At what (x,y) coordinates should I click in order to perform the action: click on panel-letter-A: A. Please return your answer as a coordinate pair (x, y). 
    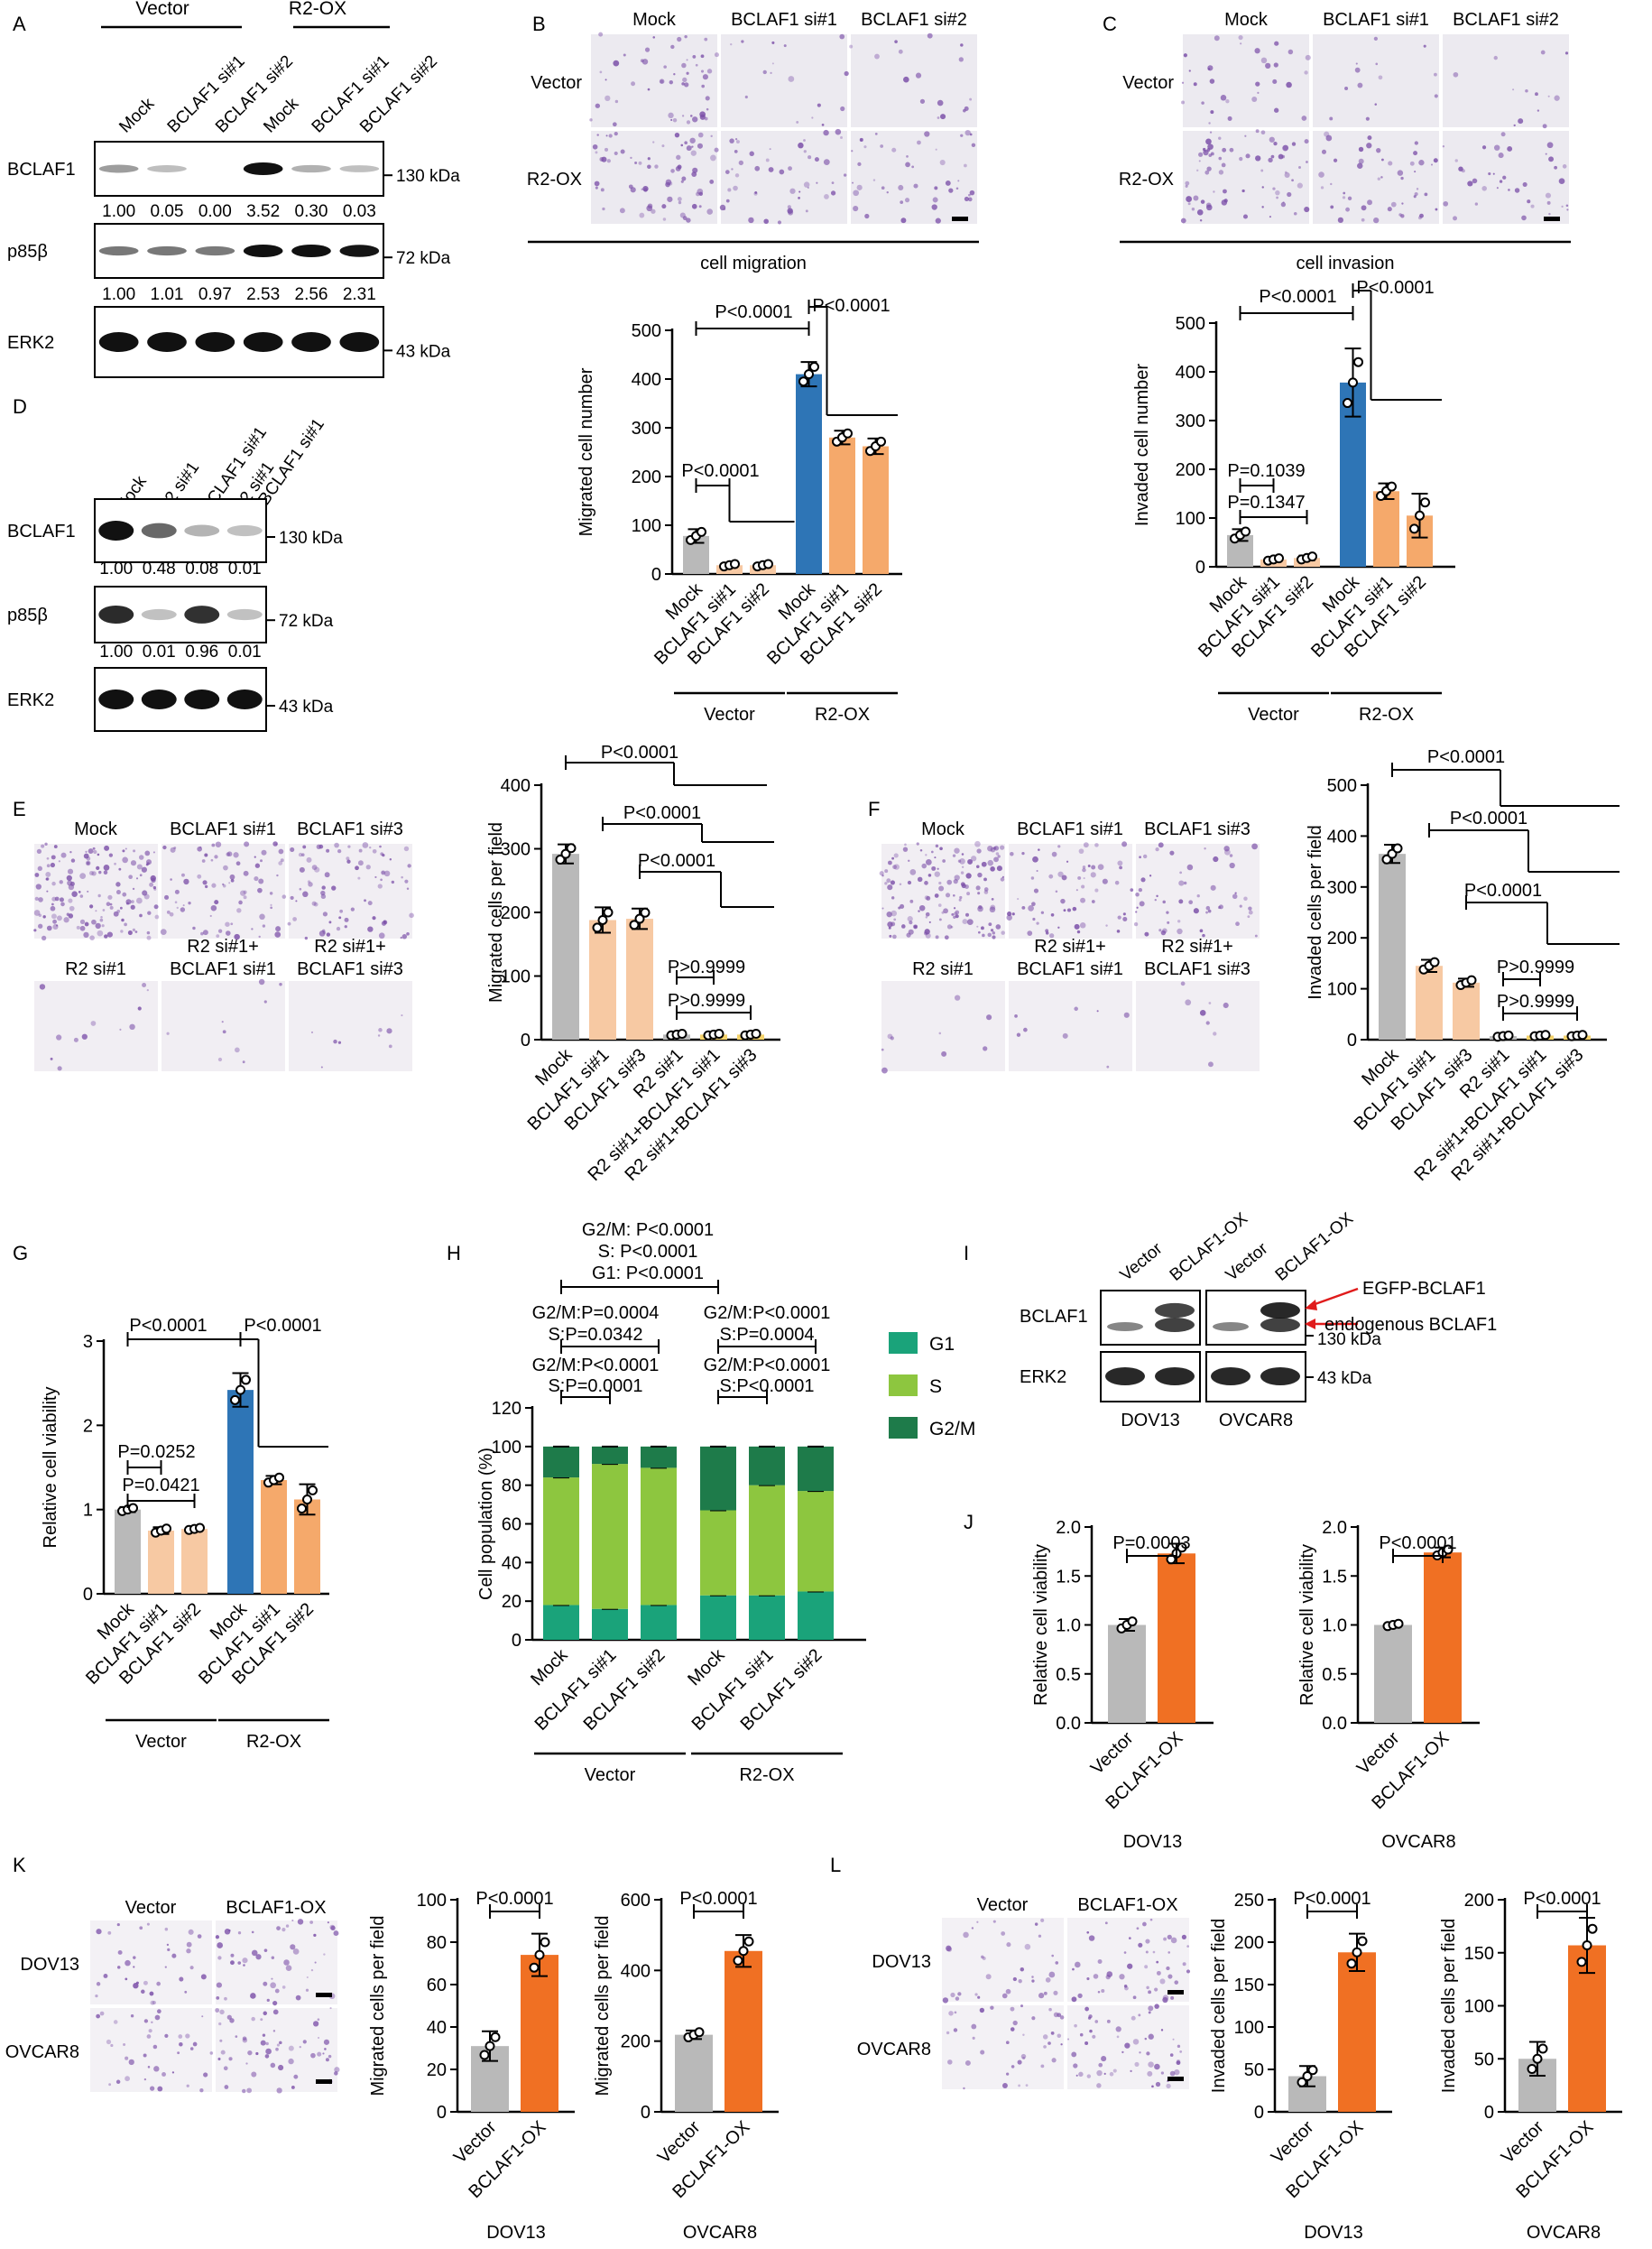
    Looking at the image, I should click on (19, 24).